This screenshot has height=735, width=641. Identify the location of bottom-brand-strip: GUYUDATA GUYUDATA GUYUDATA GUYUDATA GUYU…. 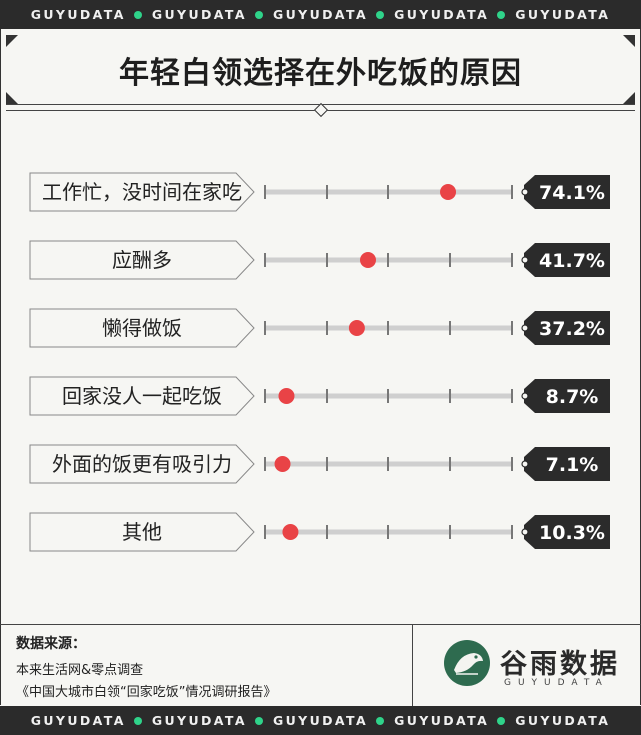
(320, 720).